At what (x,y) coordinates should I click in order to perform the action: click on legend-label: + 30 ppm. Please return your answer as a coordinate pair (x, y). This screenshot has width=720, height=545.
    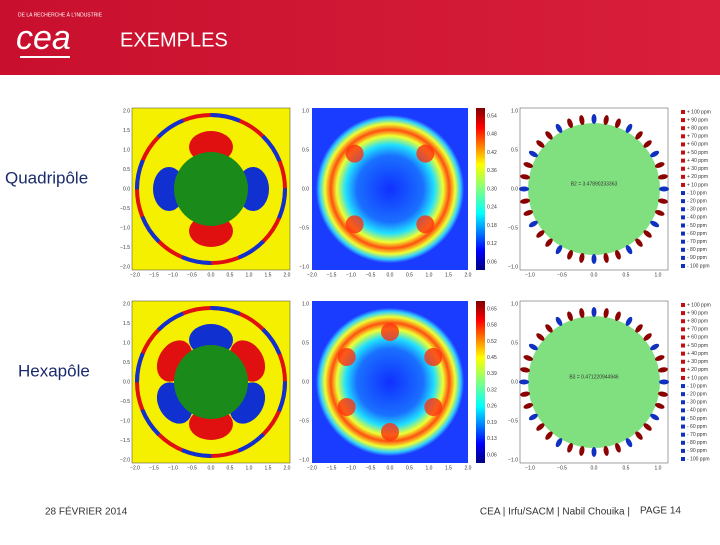
    Looking at the image, I should click on (697, 169).